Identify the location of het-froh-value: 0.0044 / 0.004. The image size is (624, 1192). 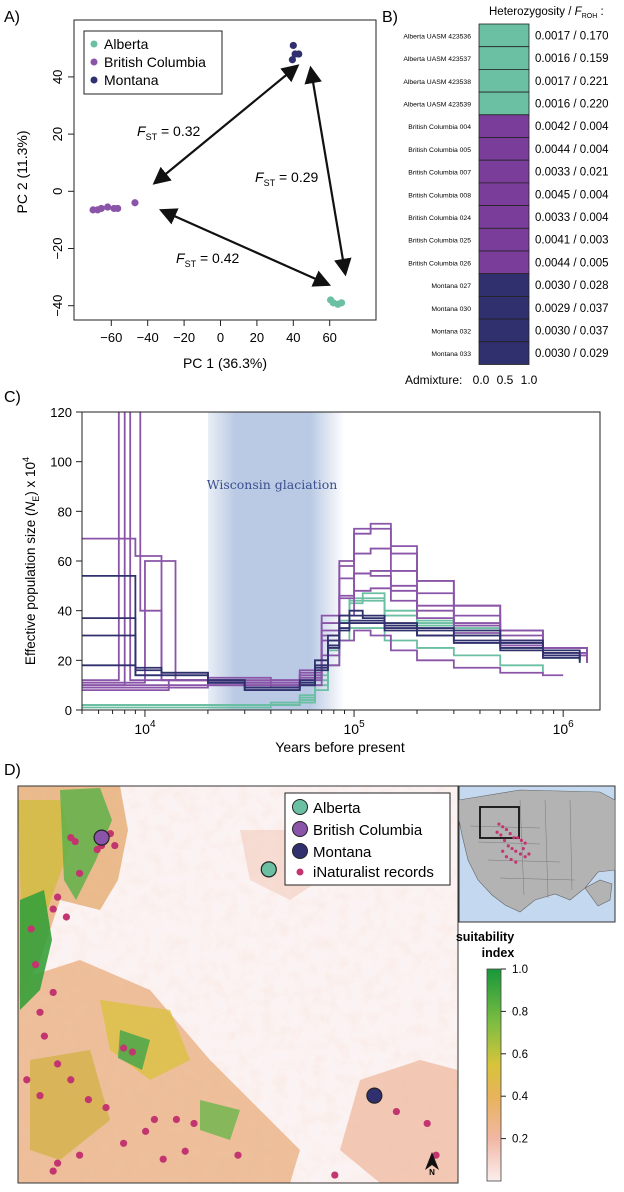
(572, 150).